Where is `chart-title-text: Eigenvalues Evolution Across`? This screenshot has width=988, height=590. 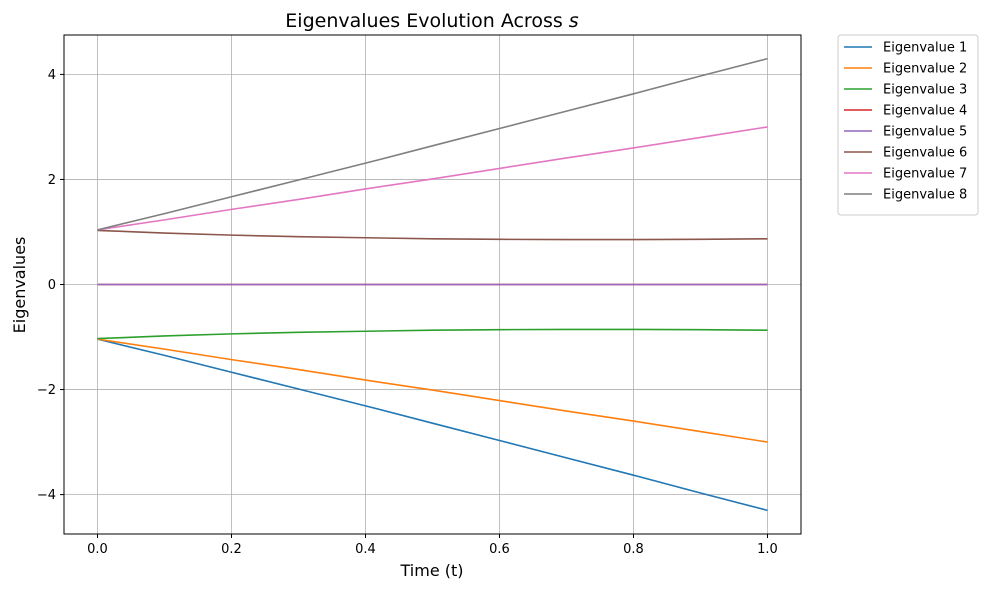
chart-title-text: Eigenvalues Evolution Across is located at coordinates (427, 21).